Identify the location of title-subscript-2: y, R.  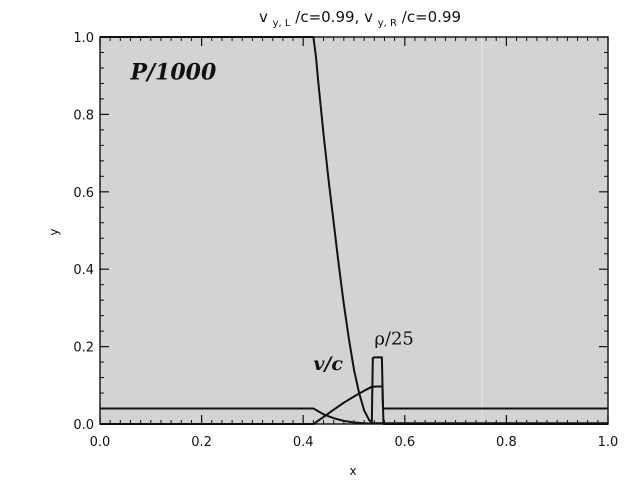
(387, 23).